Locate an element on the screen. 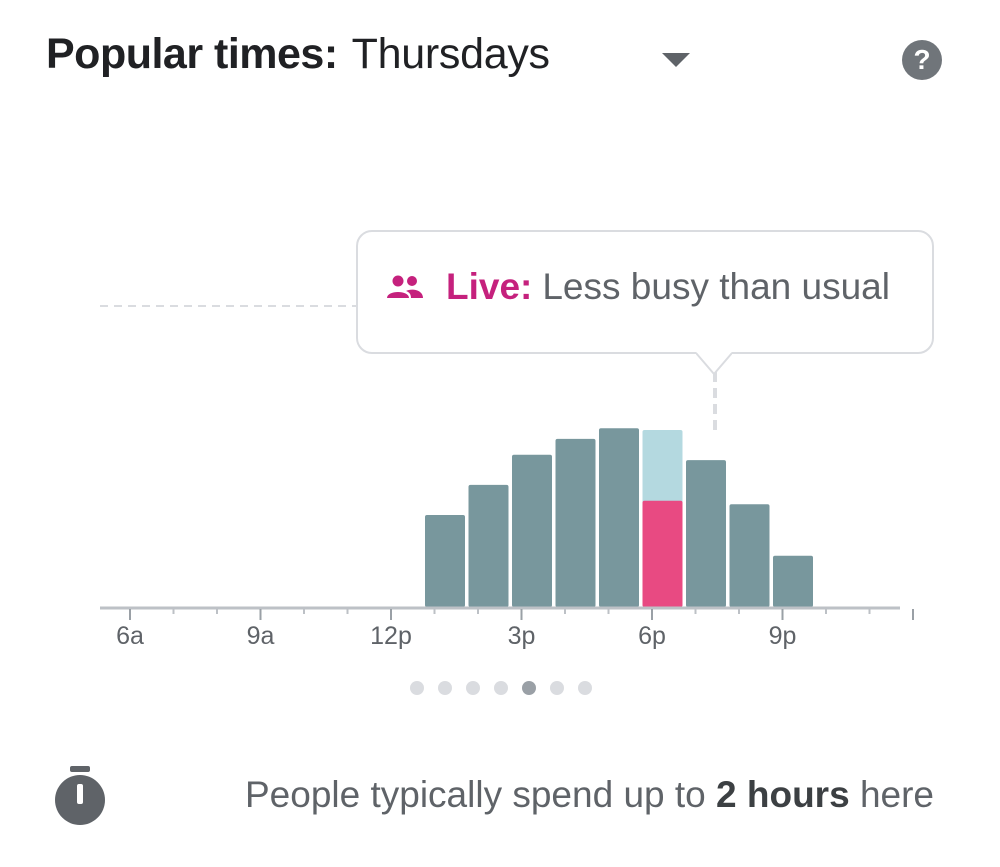 This screenshot has height=867, width=1000. live-status-text: Less busy than usual is located at coordinates (716, 286).